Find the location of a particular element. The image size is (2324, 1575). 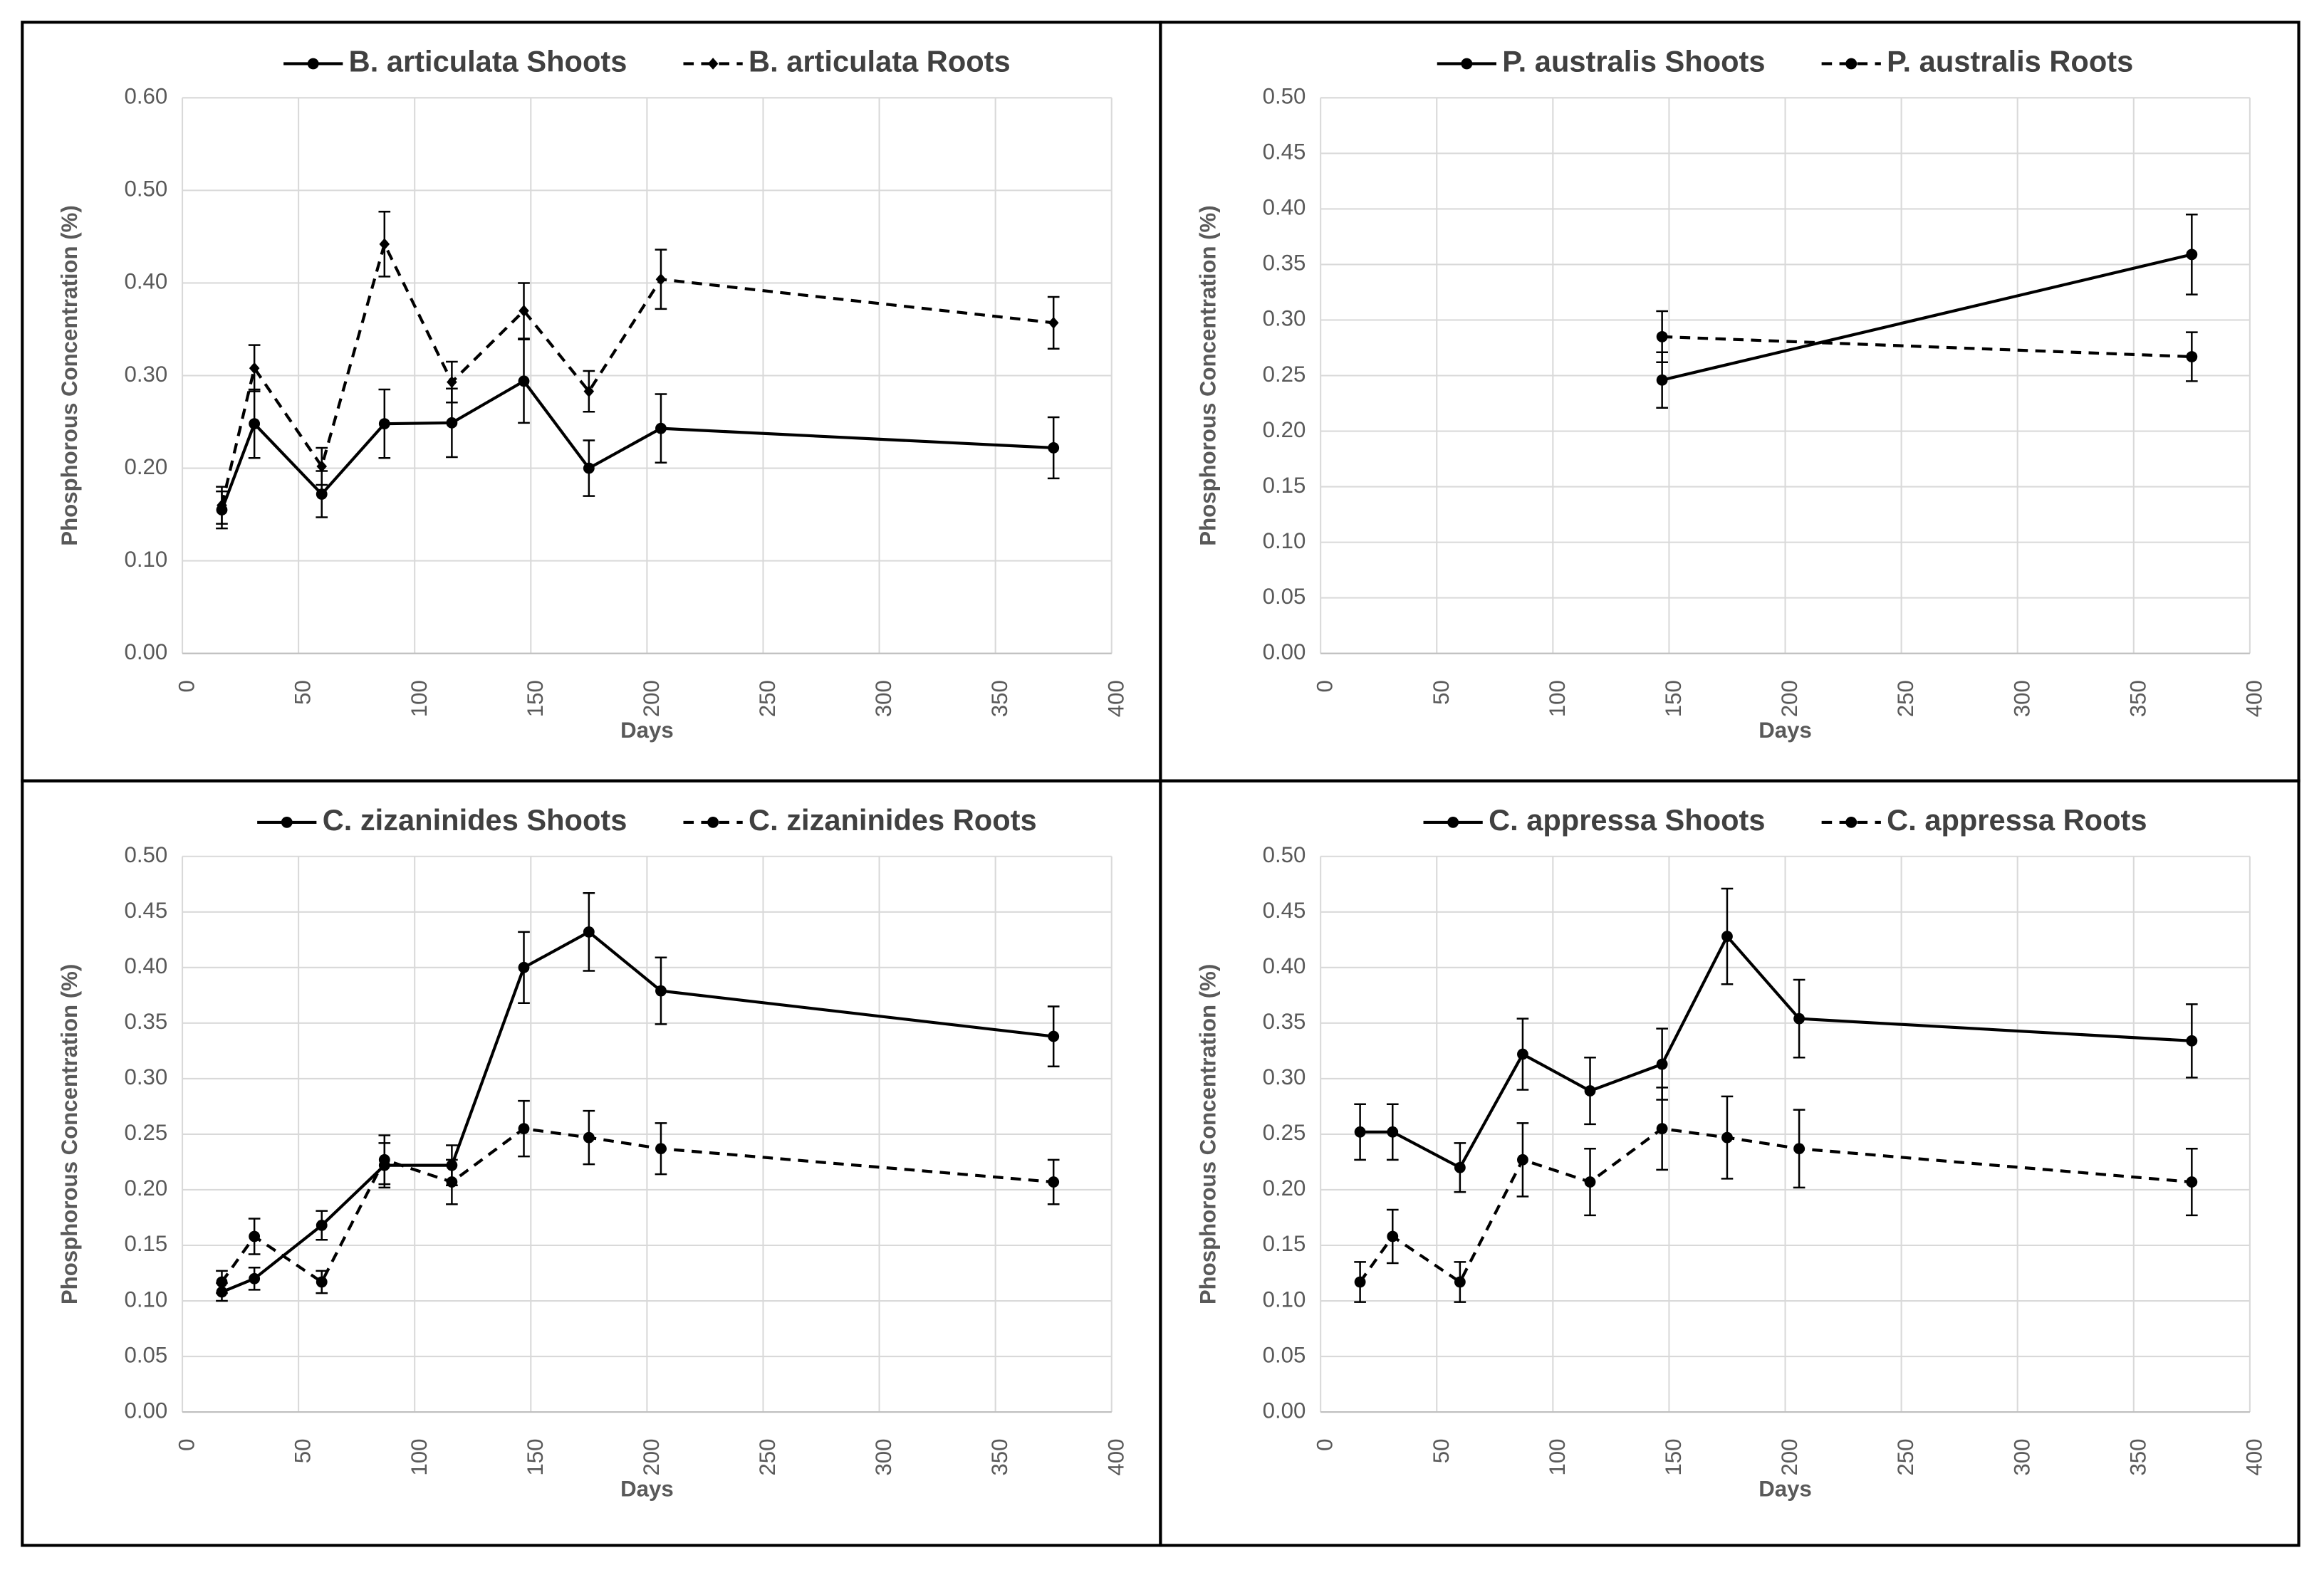

legend-item: C. zizaninides Roots is located at coordinates (860, 820).